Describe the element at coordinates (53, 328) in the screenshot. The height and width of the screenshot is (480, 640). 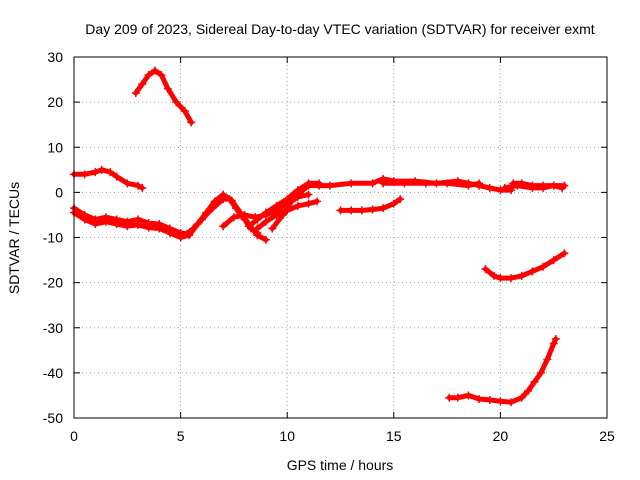
I see `y-tick-label: -30` at that location.